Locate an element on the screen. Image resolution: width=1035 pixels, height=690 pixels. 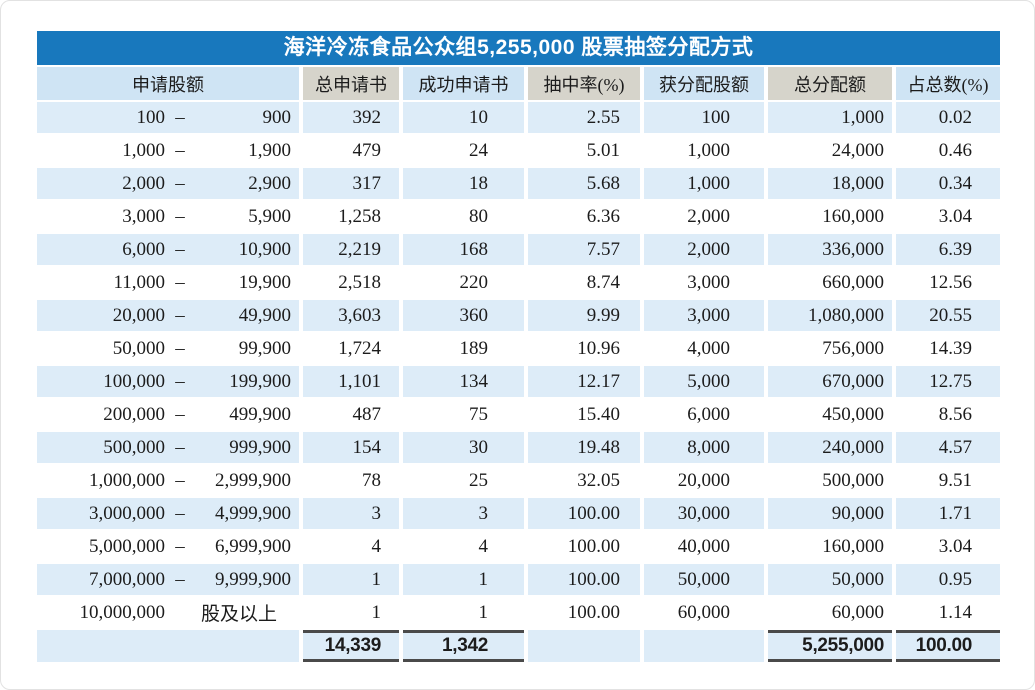
range-low: 3,000,000 is located at coordinates (127, 513).